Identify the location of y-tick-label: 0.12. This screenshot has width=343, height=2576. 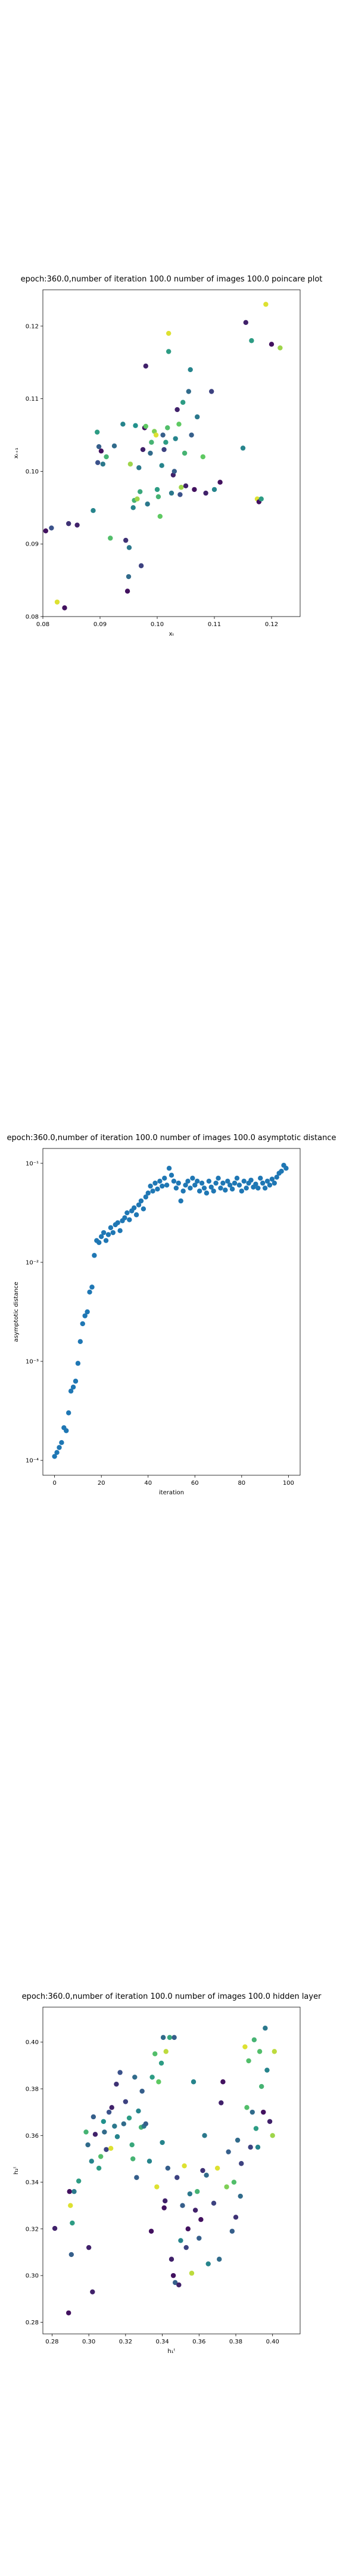
(33, 327).